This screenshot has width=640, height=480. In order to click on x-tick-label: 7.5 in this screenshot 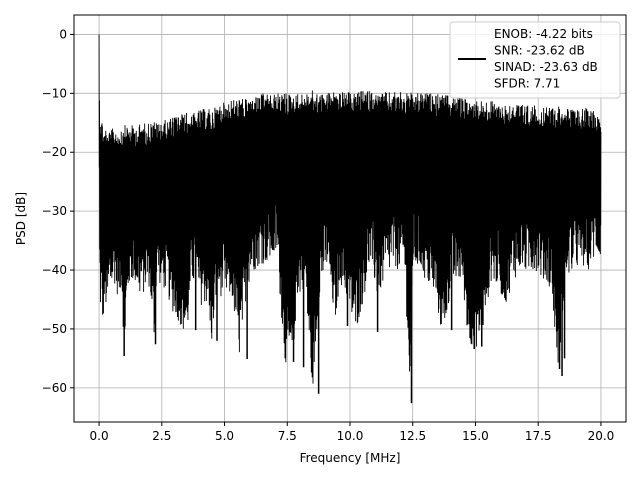, I will do `click(287, 436)`.